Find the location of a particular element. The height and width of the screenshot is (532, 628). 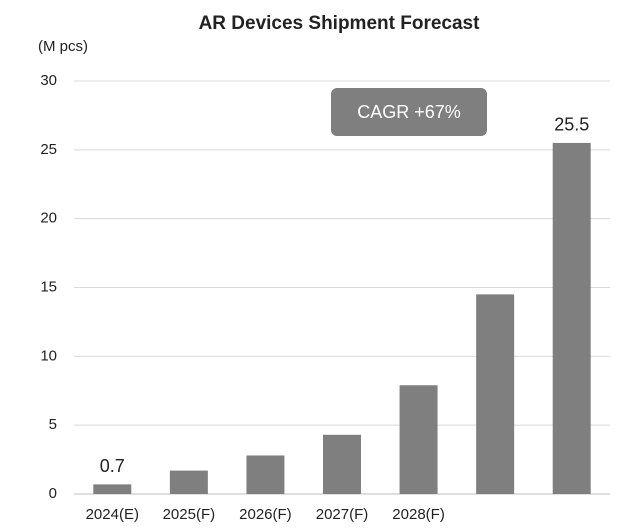

x-tick-label: 2025(F) is located at coordinates (189, 514).